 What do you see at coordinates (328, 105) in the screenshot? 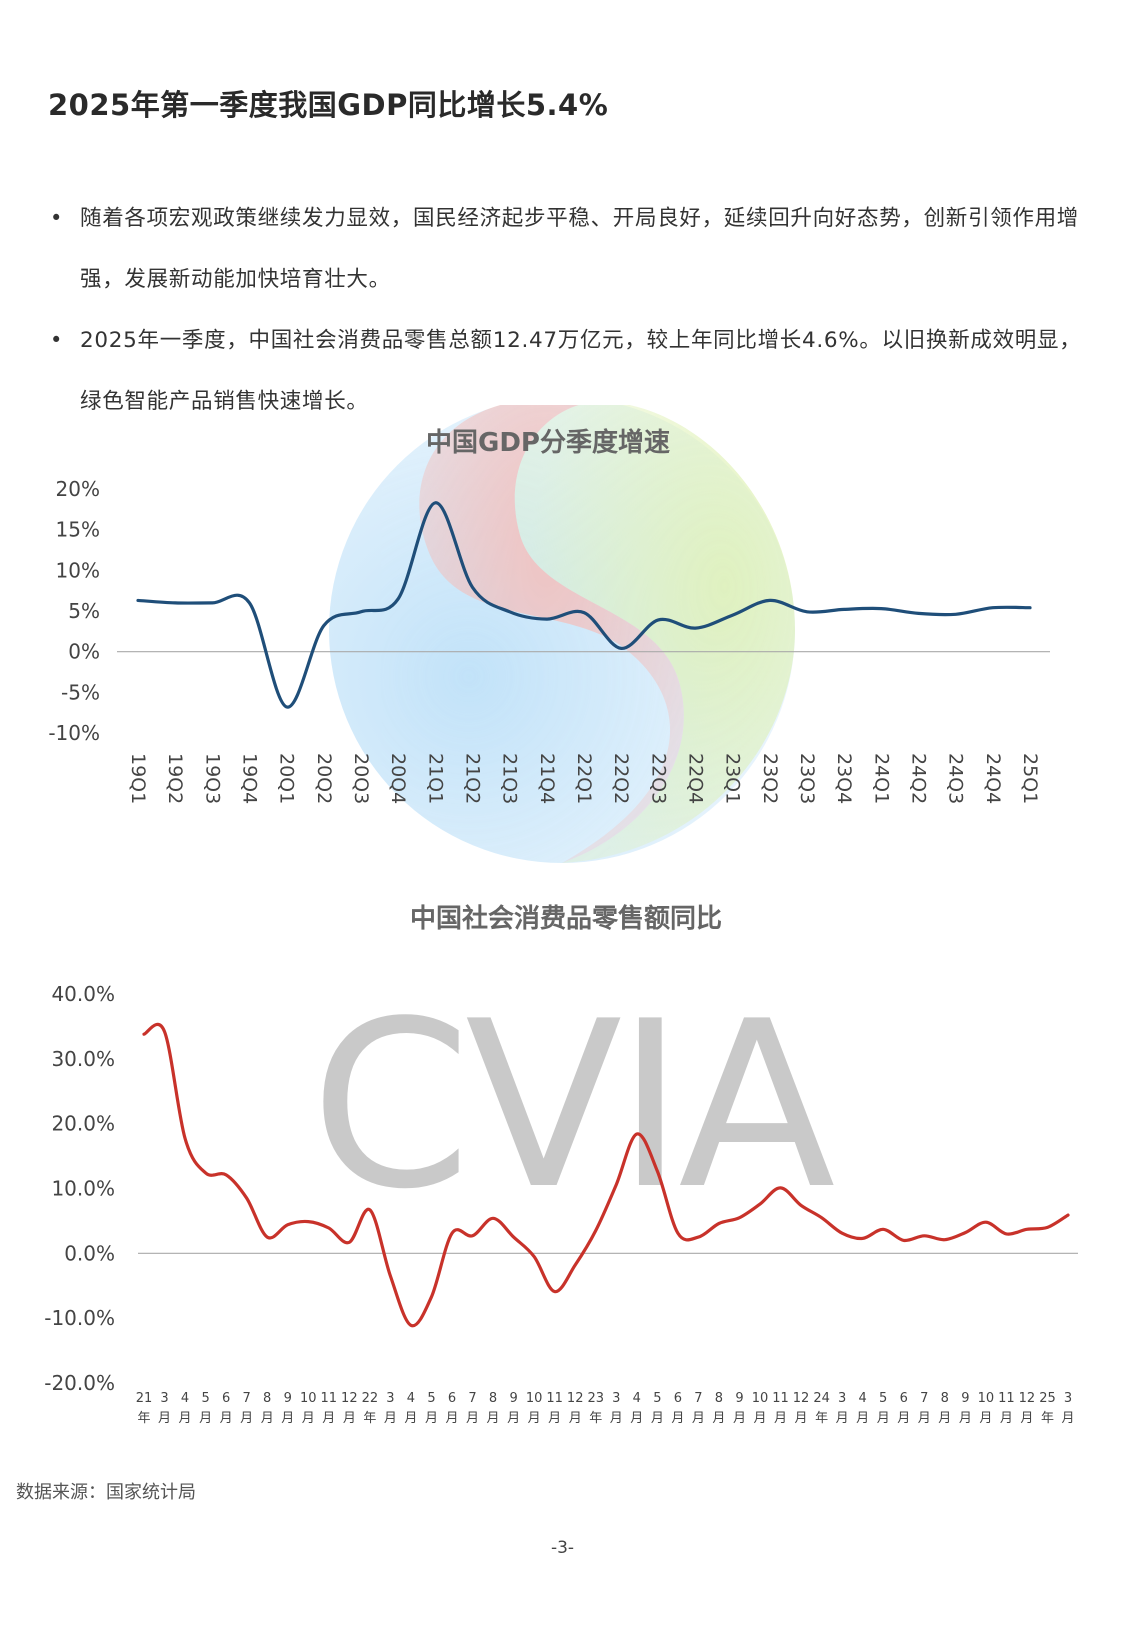
I see `page-title: 2025年第一季度我国GDP同比增长5.4%` at bounding box center [328, 105].